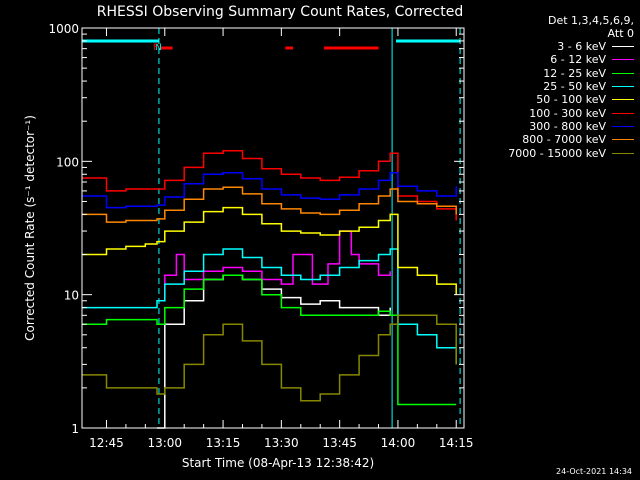 The width and height of the screenshot is (640, 480). I want to click on x-tick-label-5: 14:00, so click(398, 443).